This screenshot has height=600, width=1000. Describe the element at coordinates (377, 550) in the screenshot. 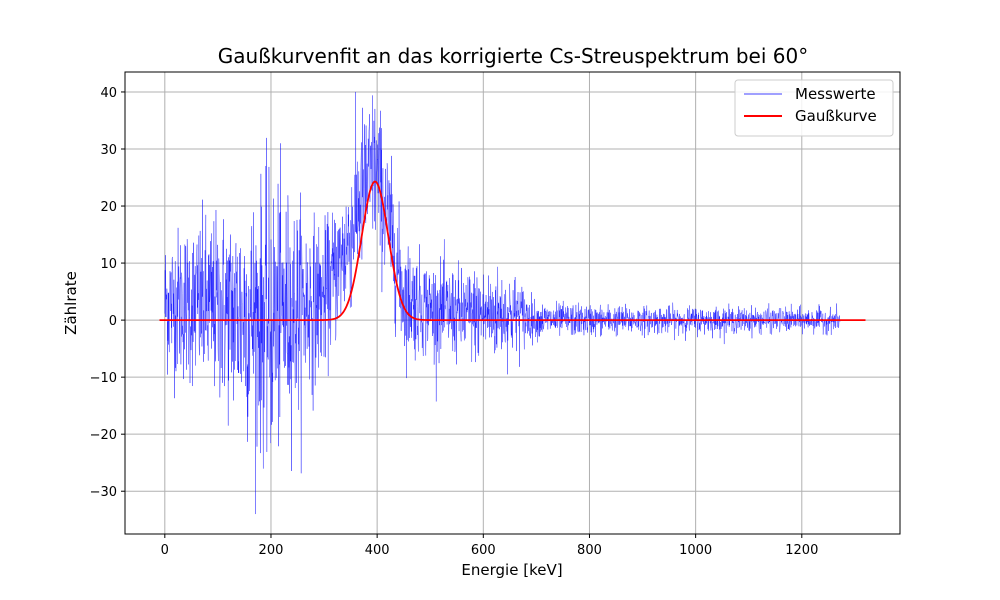

I see `x-tick-label: 400` at that location.